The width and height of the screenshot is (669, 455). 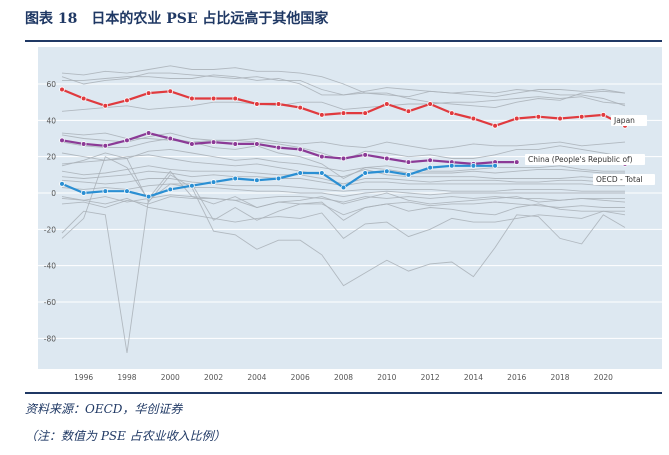 What do you see at coordinates (343, 41) in the screenshot?
I see `title-rule` at bounding box center [343, 41].